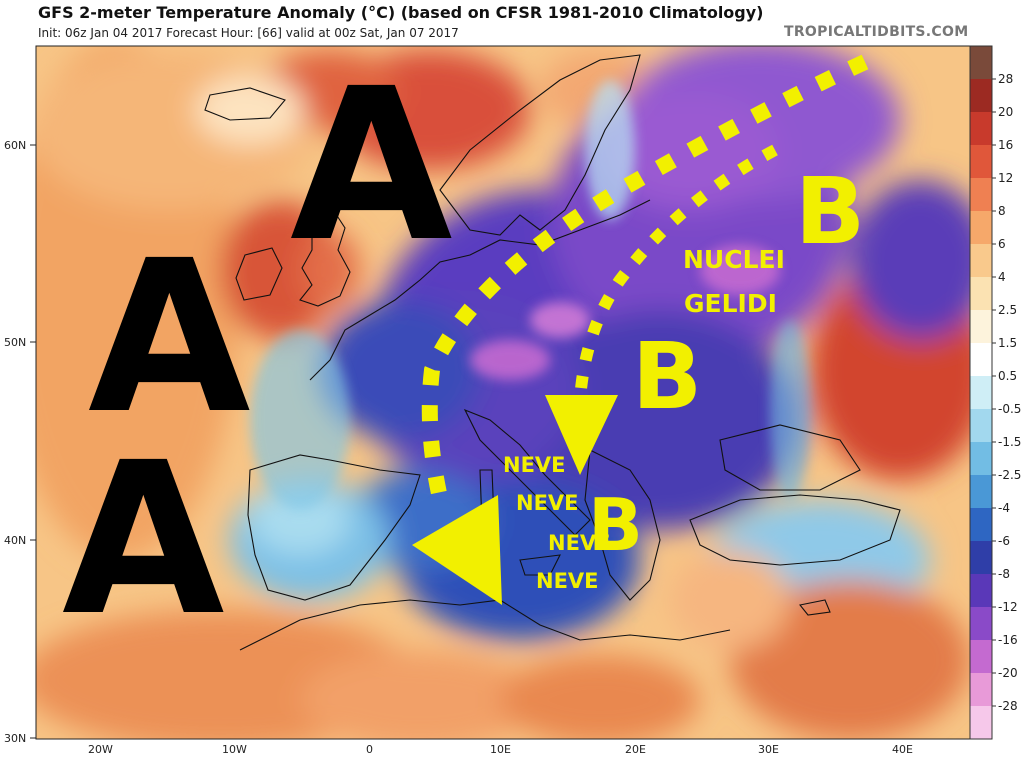 This screenshot has height=757, width=1024. What do you see at coordinates (457, 550) in the screenshot?
I see `arrow-head-left-icon` at bounding box center [457, 550].